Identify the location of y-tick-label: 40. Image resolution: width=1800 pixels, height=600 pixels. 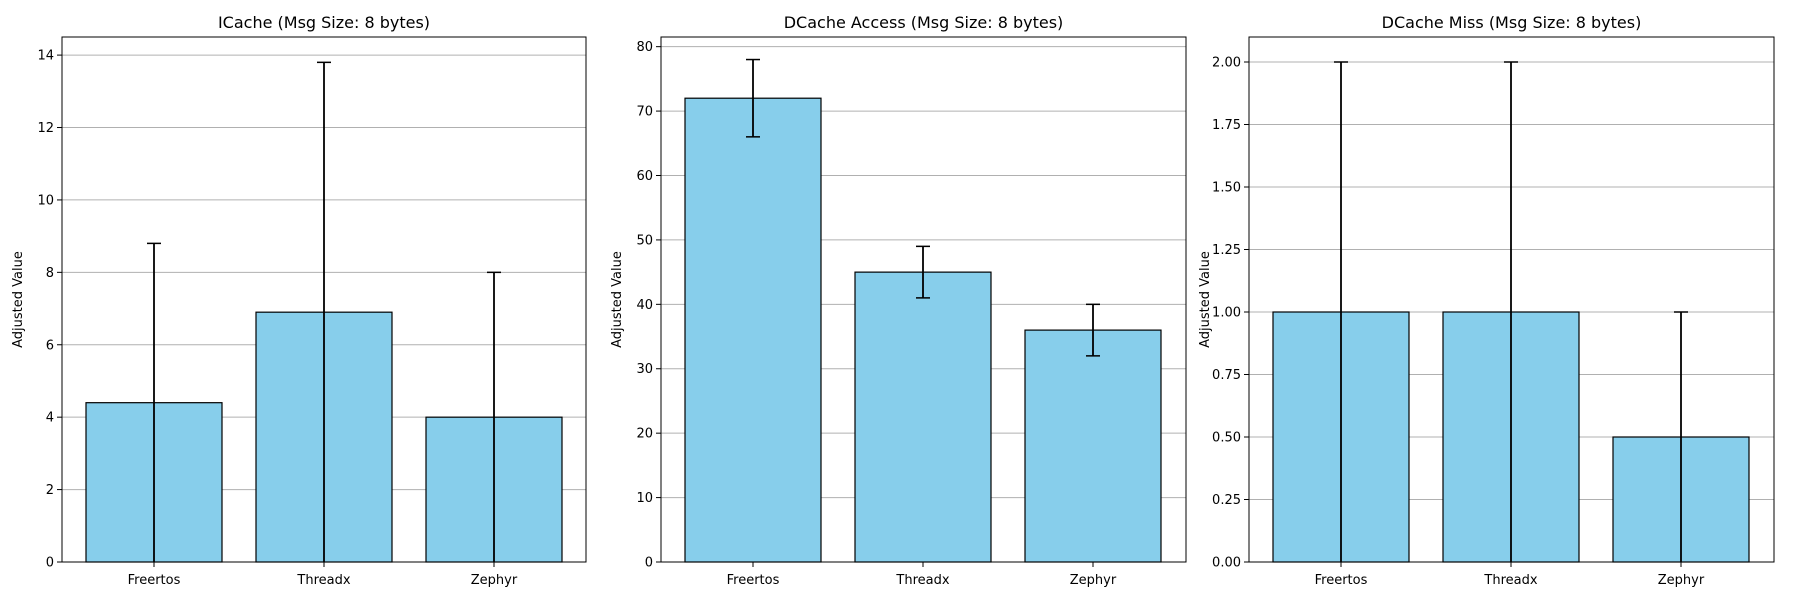
(644, 305).